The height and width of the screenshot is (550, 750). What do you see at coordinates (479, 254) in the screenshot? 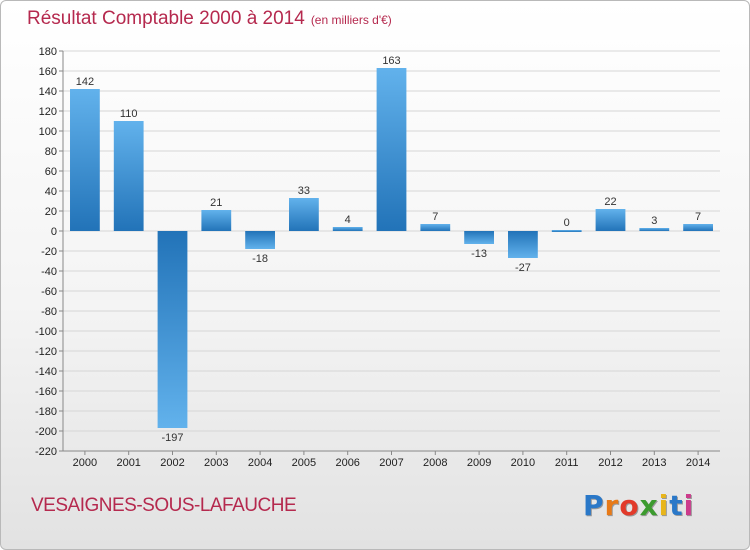
I see `value-label-2009: -13` at bounding box center [479, 254].